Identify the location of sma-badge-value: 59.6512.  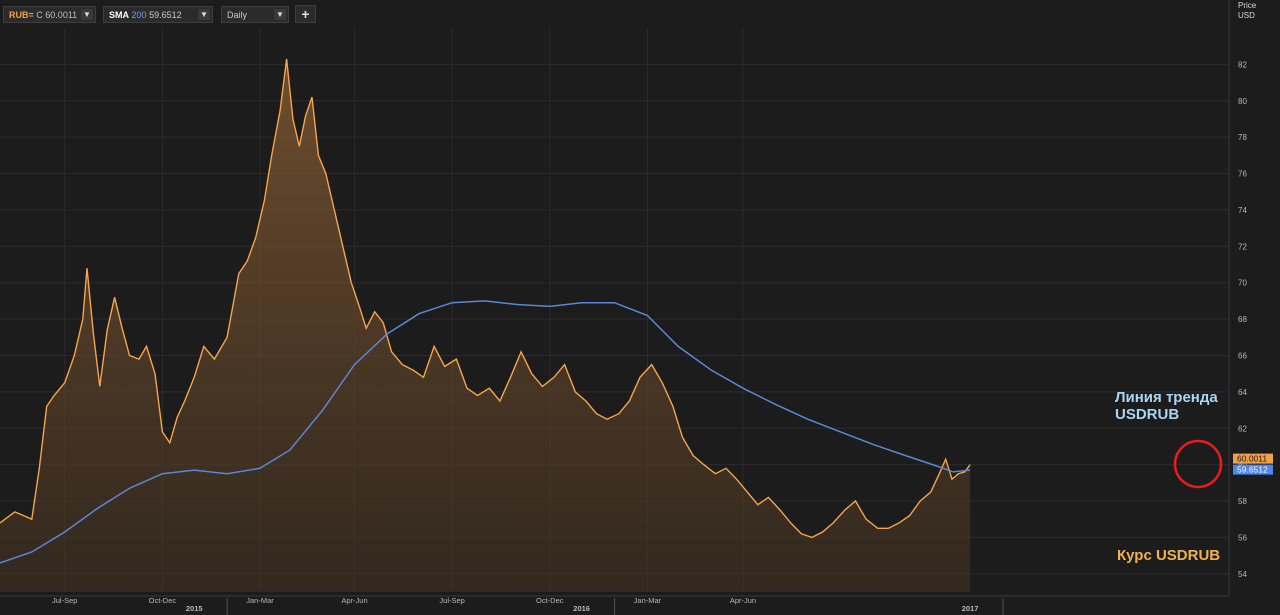
(1252, 470).